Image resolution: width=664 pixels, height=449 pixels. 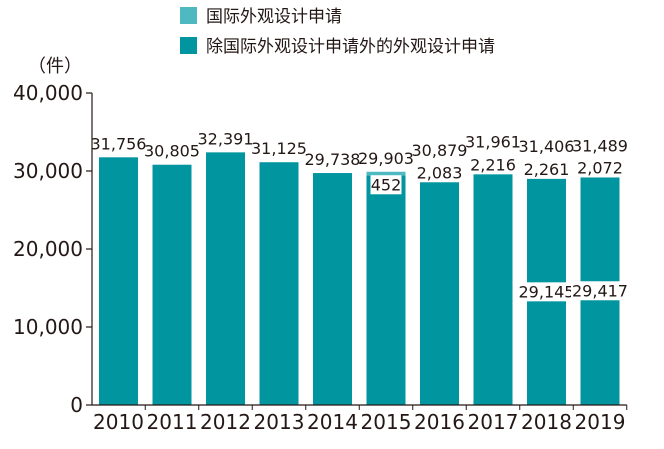 I want to click on x-tick-label: 2016, so click(x=439, y=422).